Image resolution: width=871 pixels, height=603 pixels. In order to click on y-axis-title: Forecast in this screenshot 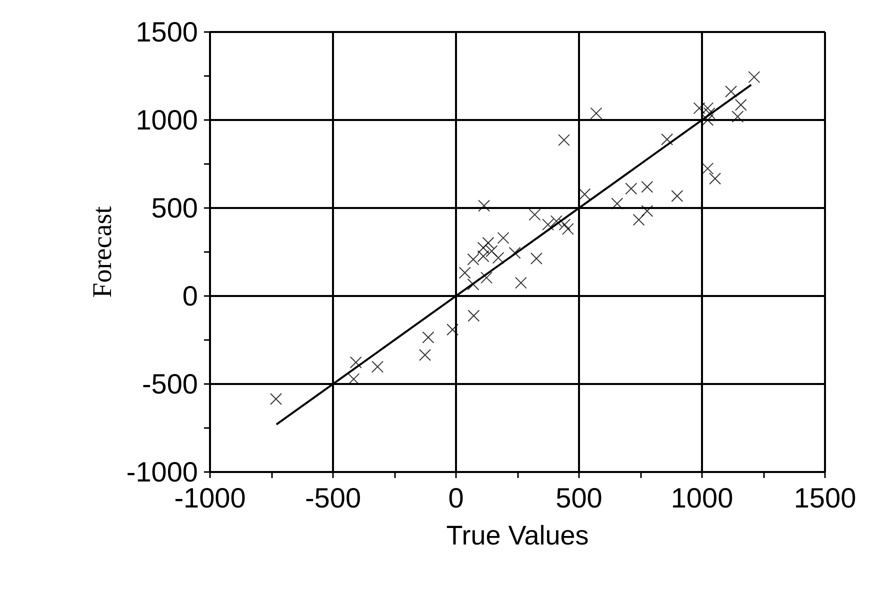, I will do `click(101, 252)`.